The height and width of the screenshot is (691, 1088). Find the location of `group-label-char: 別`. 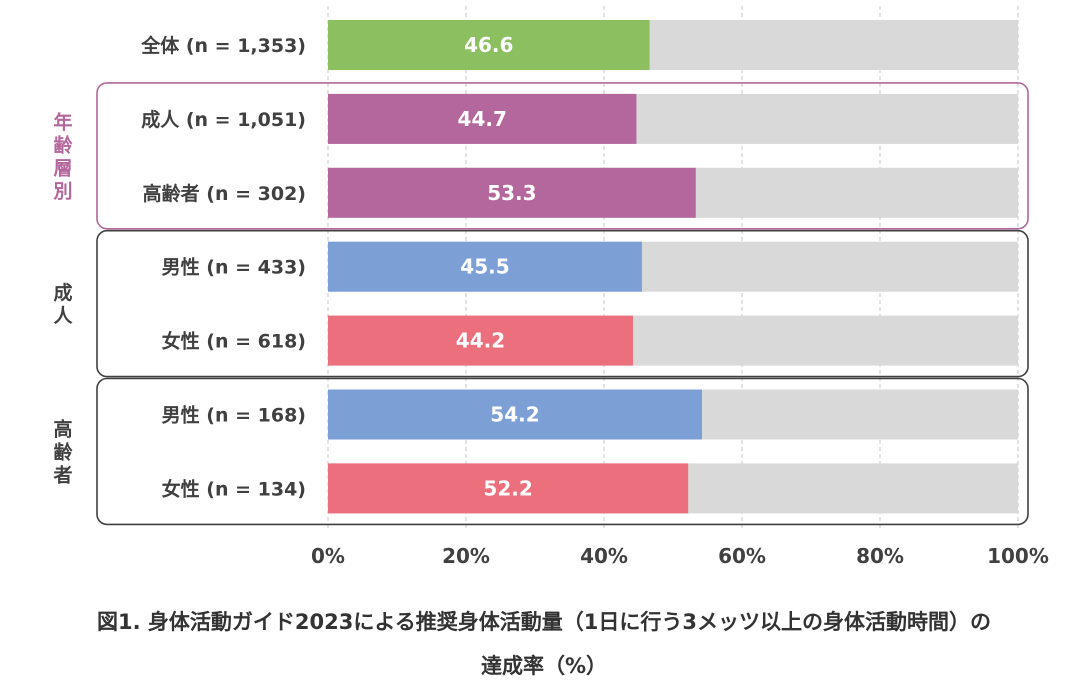

group-label-char: 別 is located at coordinates (62, 191).